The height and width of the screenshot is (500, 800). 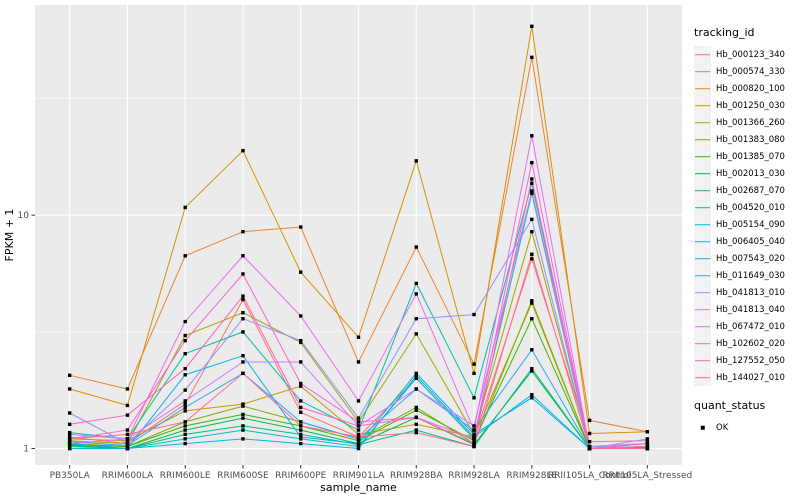 I want to click on x-tick-label: RRIM928LE, so click(x=531, y=476).